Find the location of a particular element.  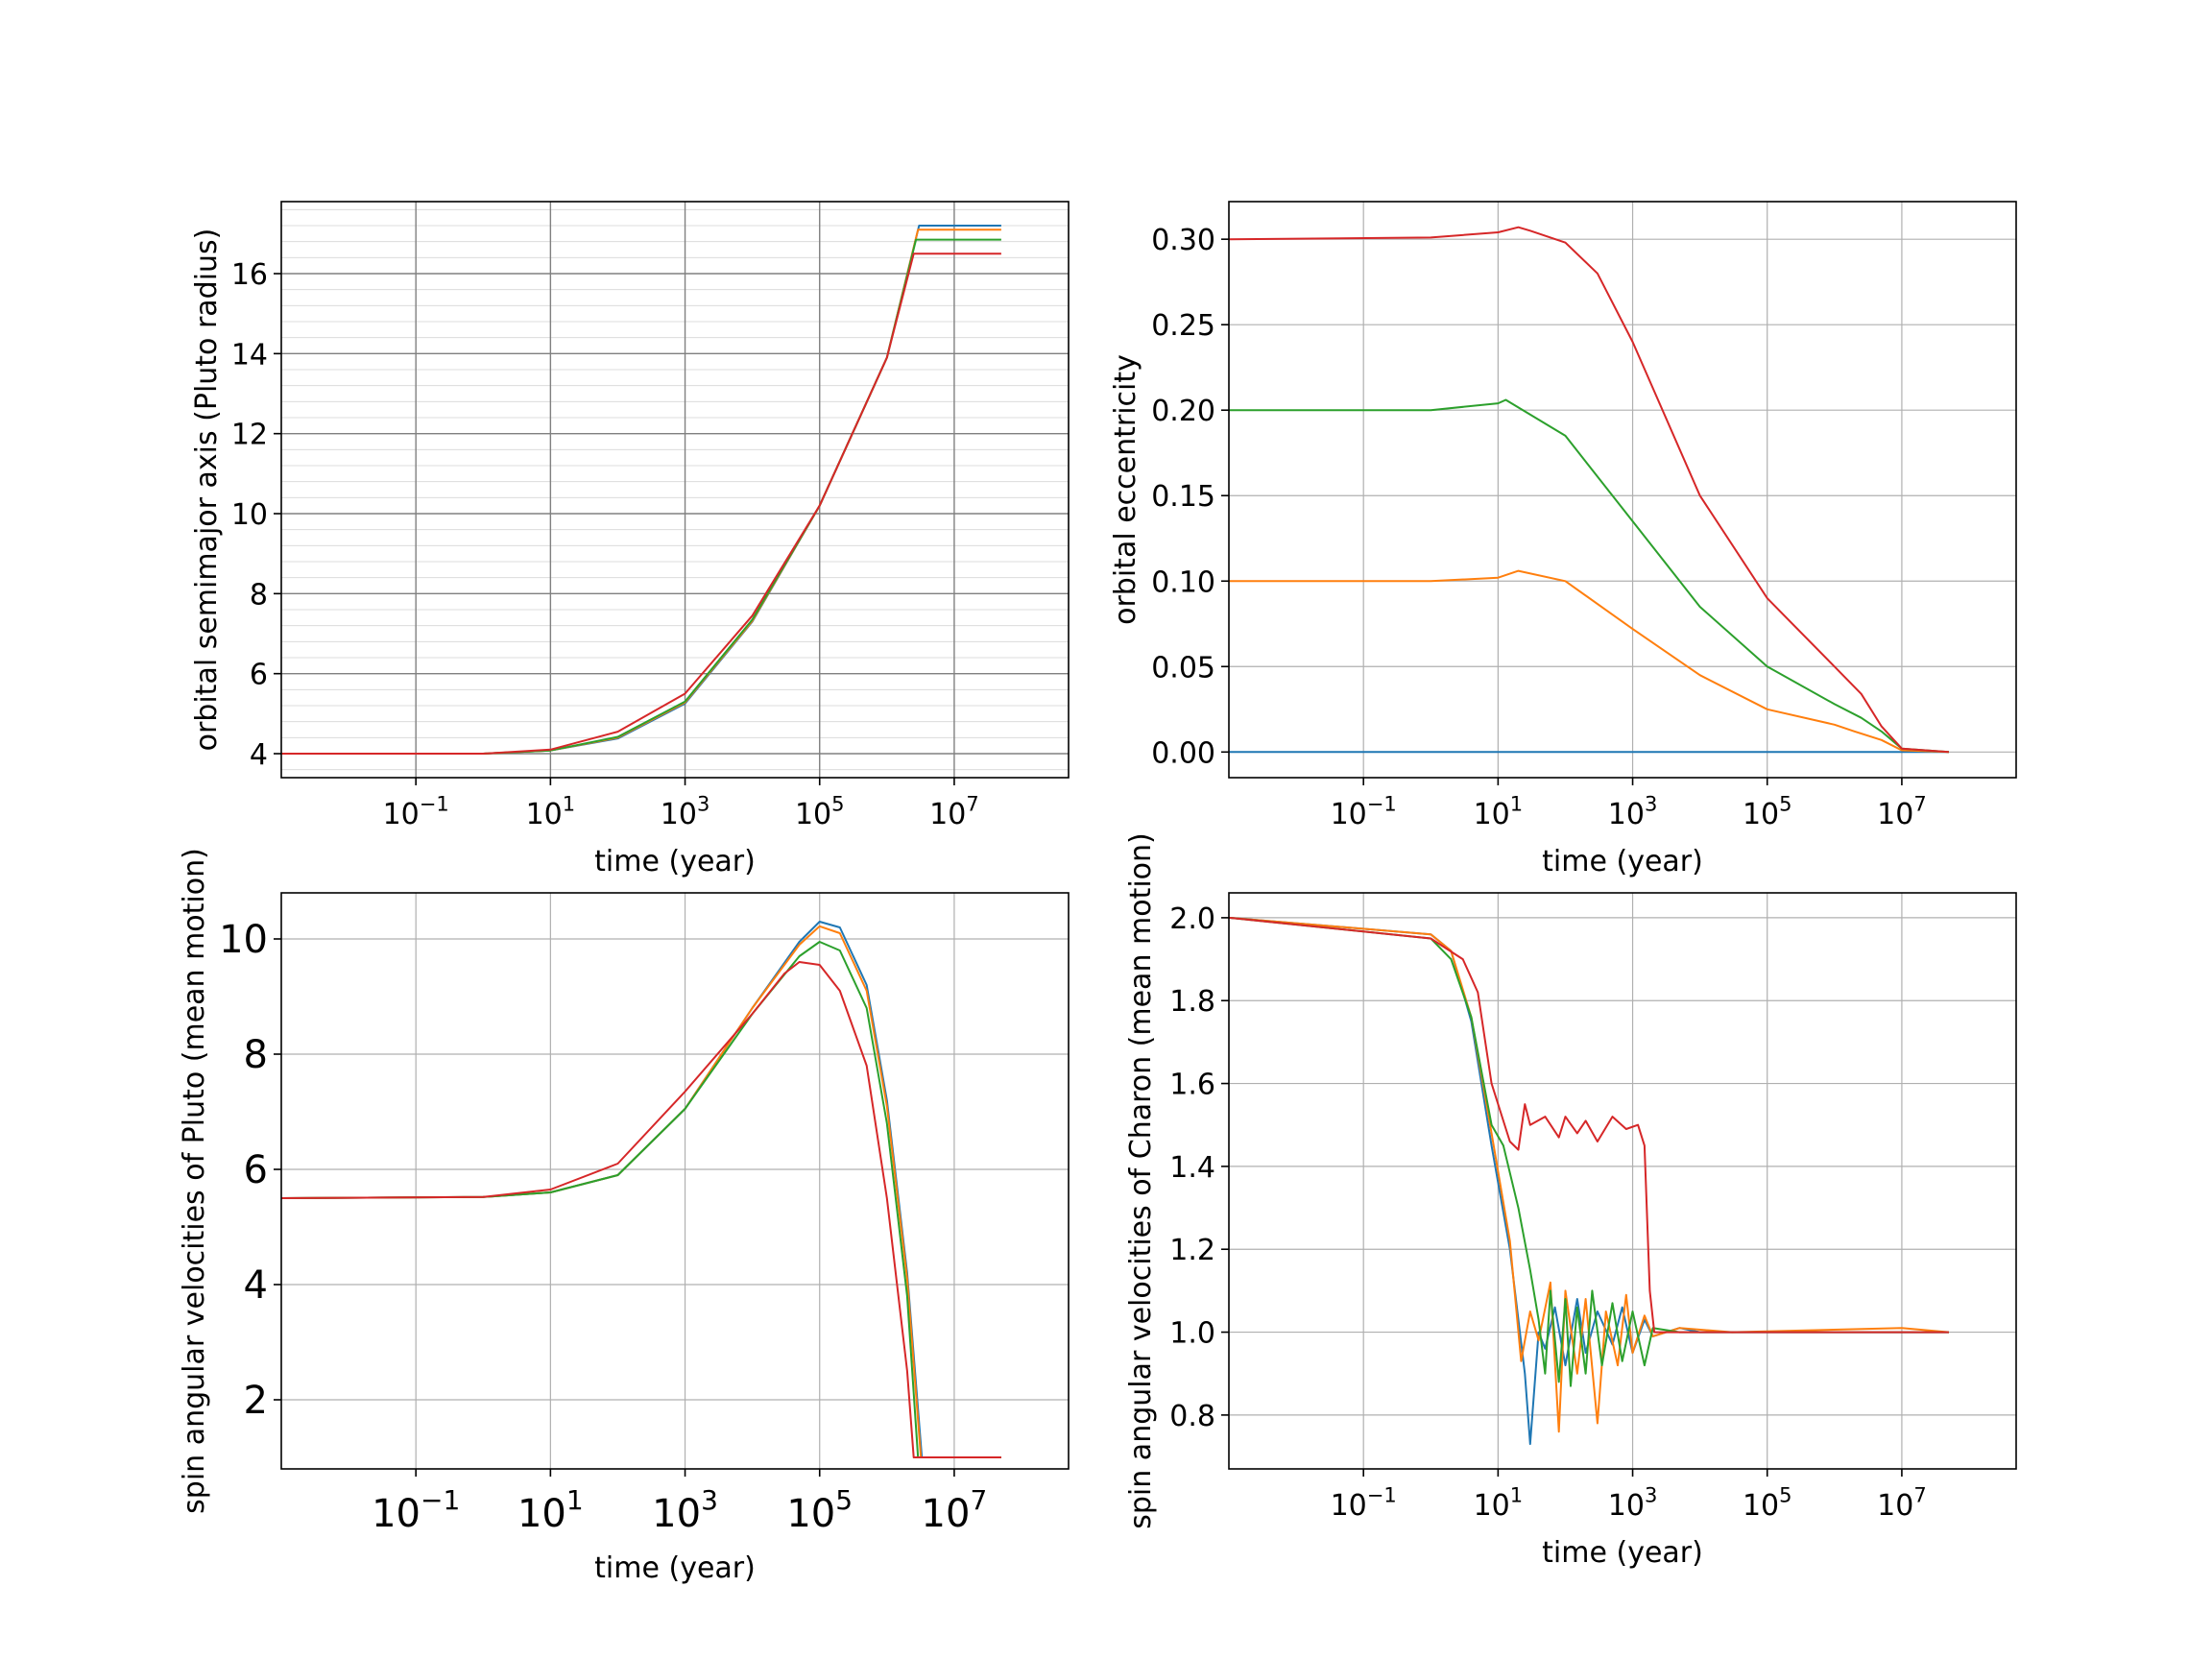

y-tick-label: 1.6 is located at coordinates (1192, 1085).